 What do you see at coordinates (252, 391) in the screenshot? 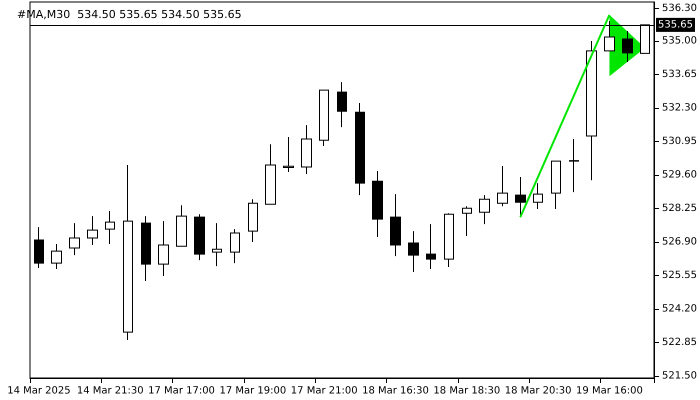
I see `x-tick-label: 17 Mar 19:00` at bounding box center [252, 391].